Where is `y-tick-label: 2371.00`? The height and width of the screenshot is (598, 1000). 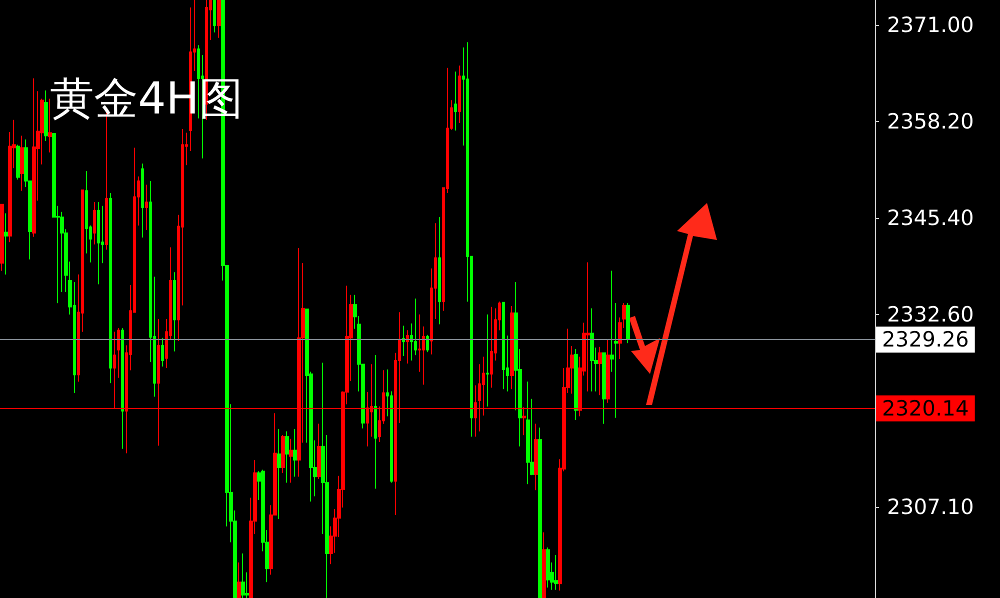
y-tick-label: 2371.00 is located at coordinates (930, 24).